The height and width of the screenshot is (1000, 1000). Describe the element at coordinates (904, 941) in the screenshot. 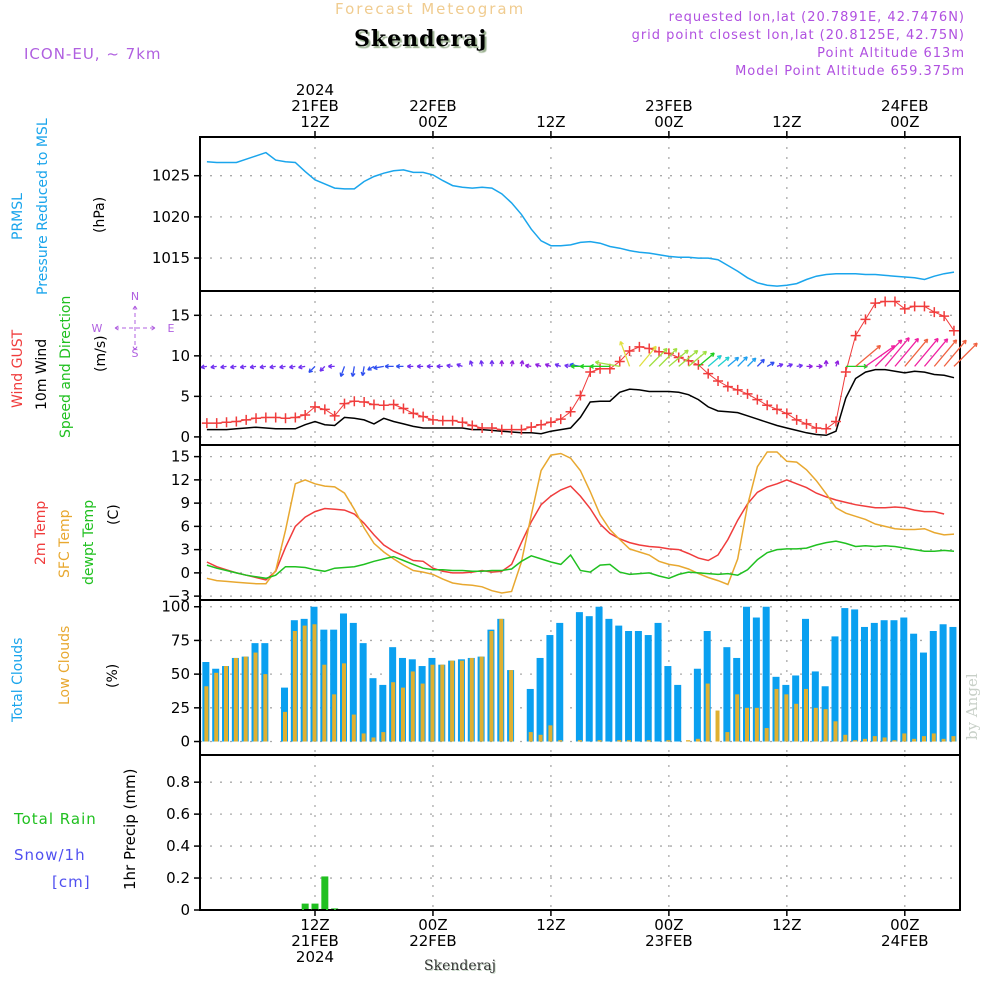

I see `bottom-time-label: 24FEB` at that location.